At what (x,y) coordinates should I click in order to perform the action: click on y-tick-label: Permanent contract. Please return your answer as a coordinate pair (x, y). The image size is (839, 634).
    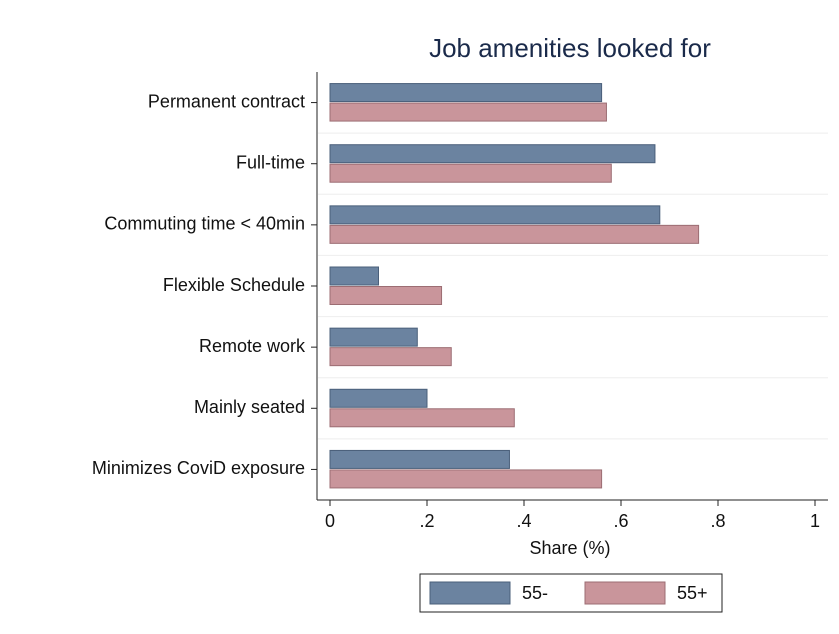
    Looking at the image, I should click on (226, 101).